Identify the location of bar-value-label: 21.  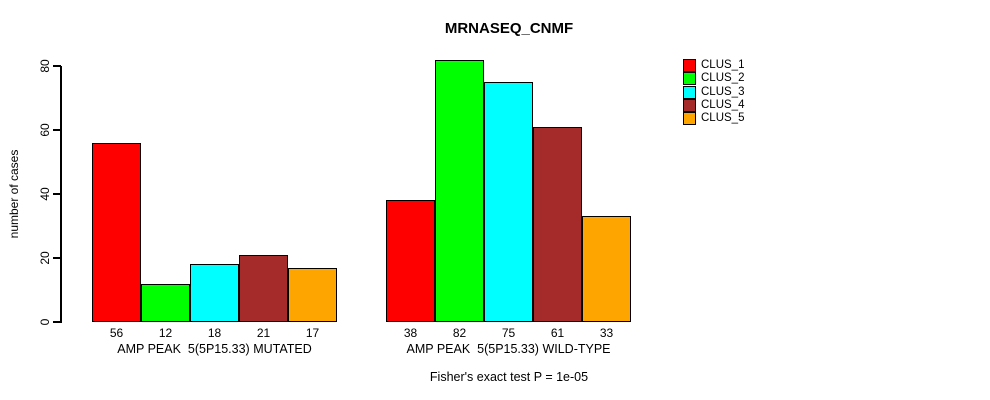
(263, 333).